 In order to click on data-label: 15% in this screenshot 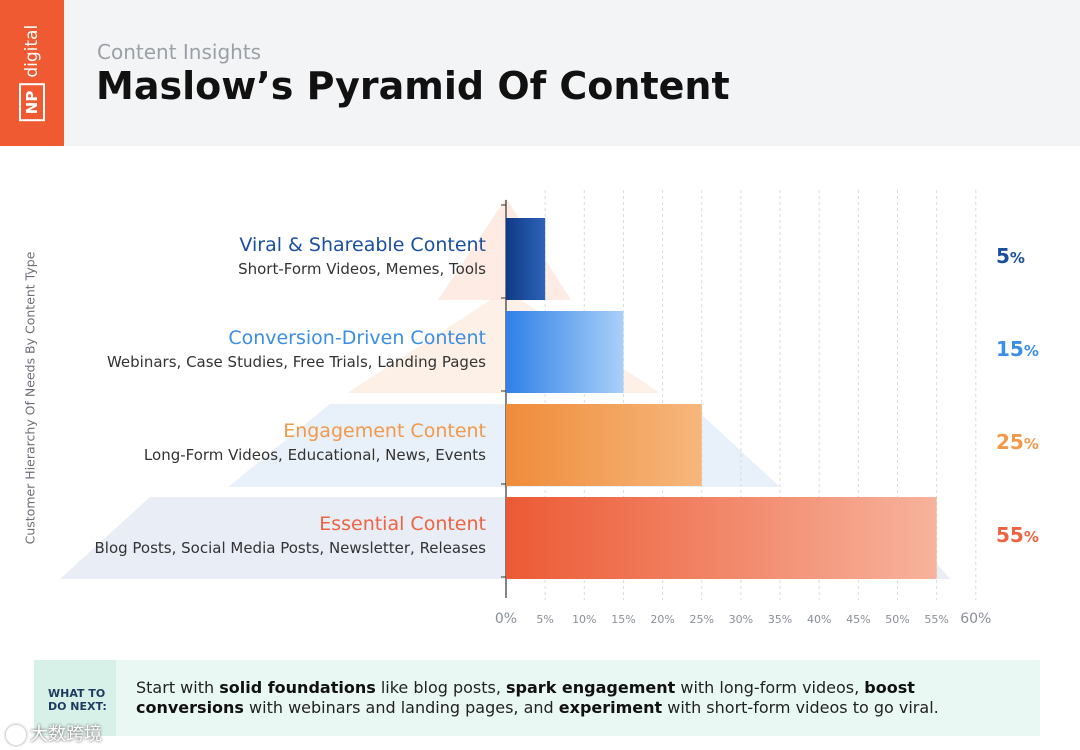, I will do `click(1017, 349)`.